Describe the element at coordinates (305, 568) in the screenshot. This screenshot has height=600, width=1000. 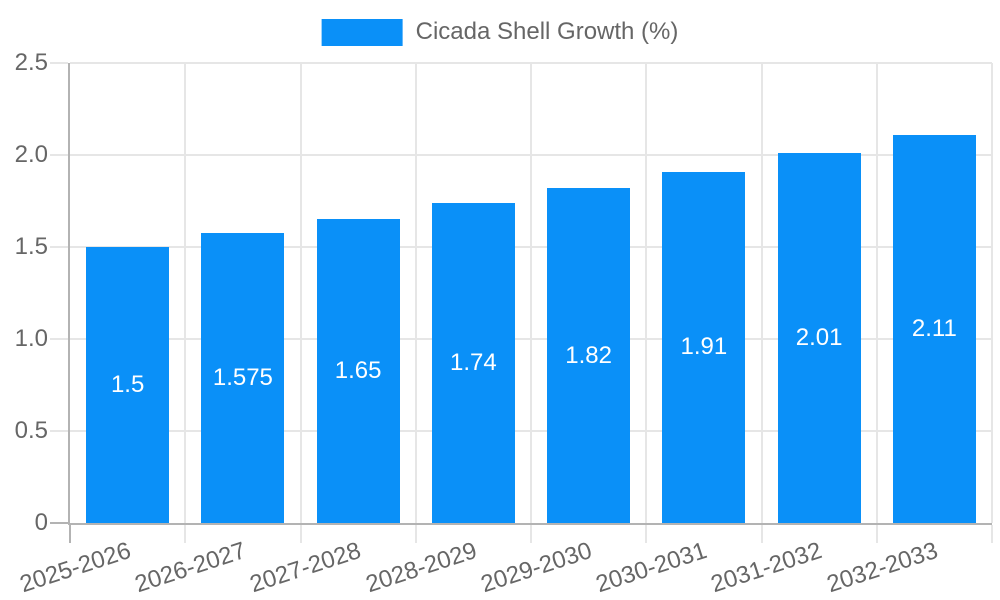
I see `x-tick-label: 2027-2028` at that location.